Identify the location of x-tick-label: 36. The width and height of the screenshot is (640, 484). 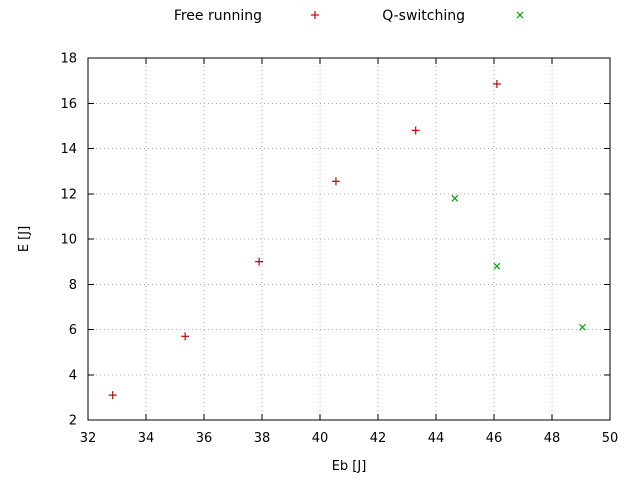
(204, 438).